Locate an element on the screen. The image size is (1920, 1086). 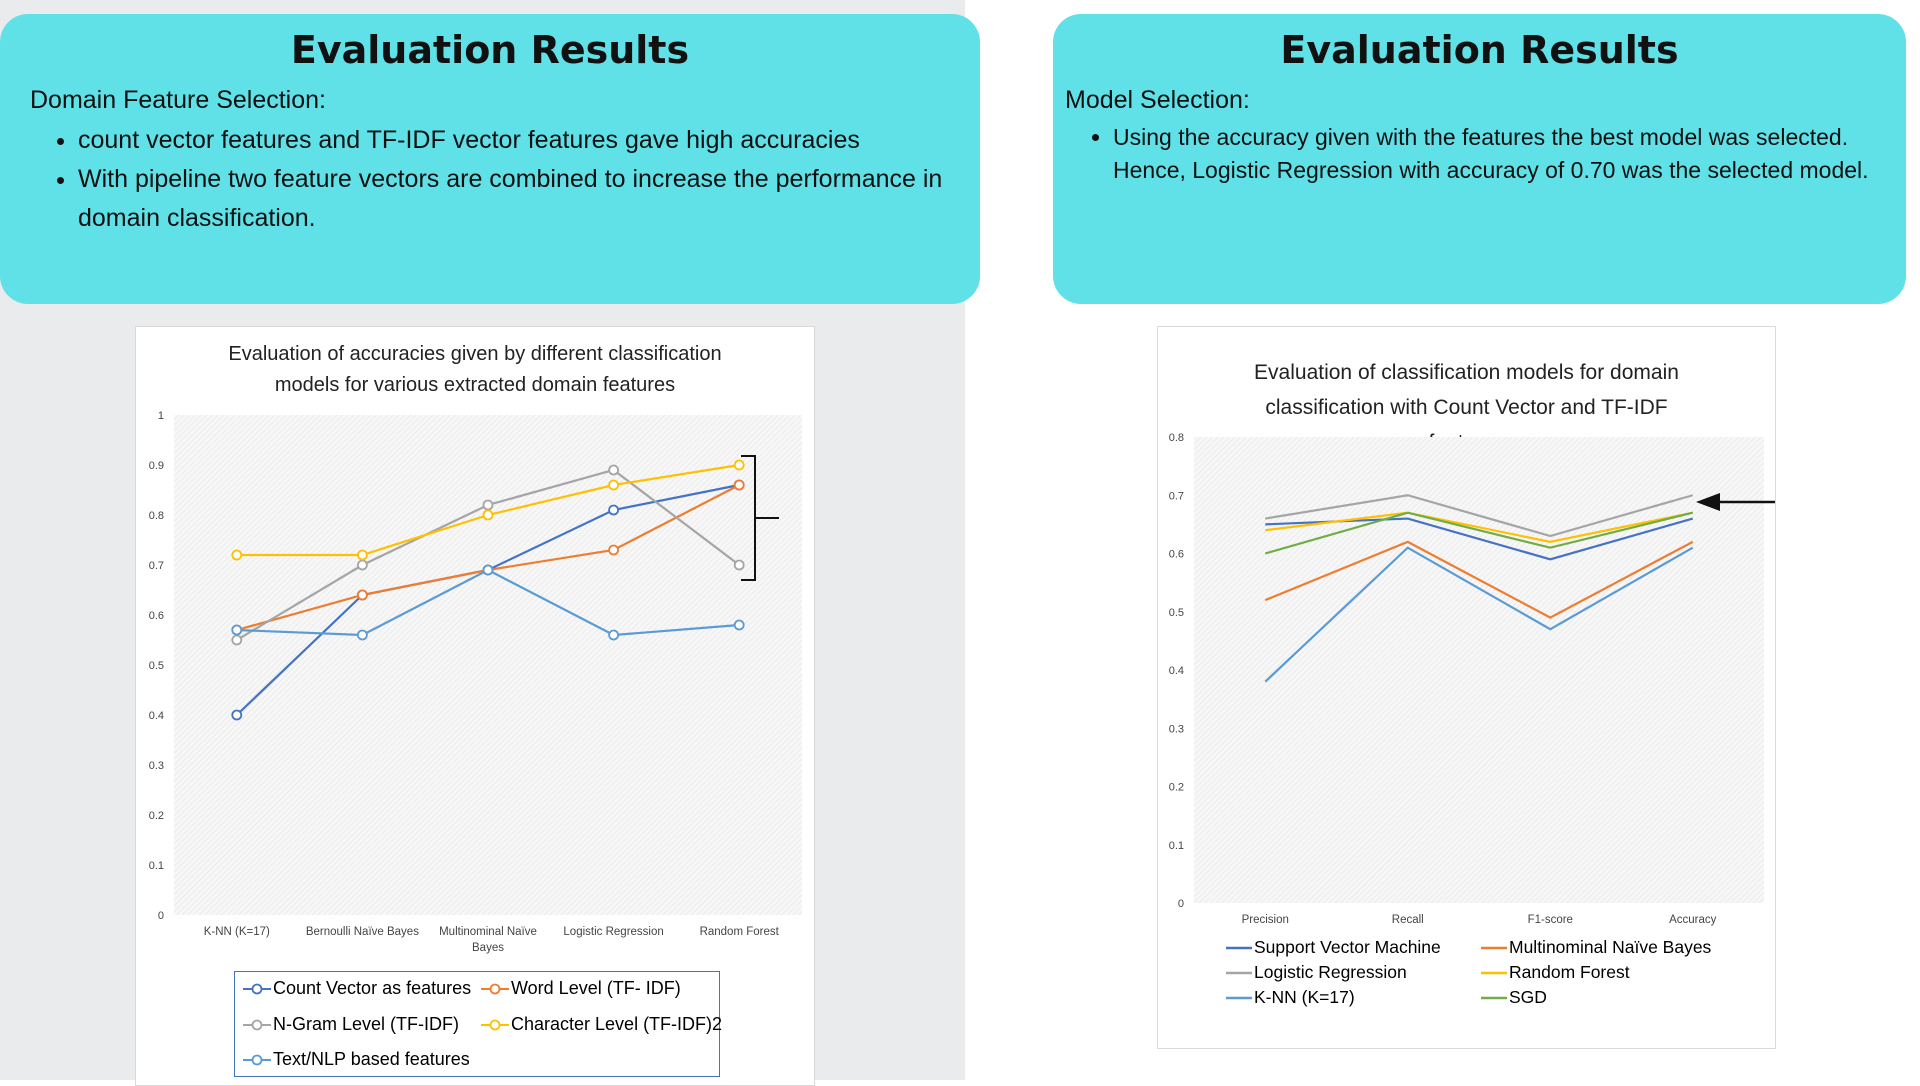
model-chart-x-tick-label: F1-score is located at coordinates (1550, 920).